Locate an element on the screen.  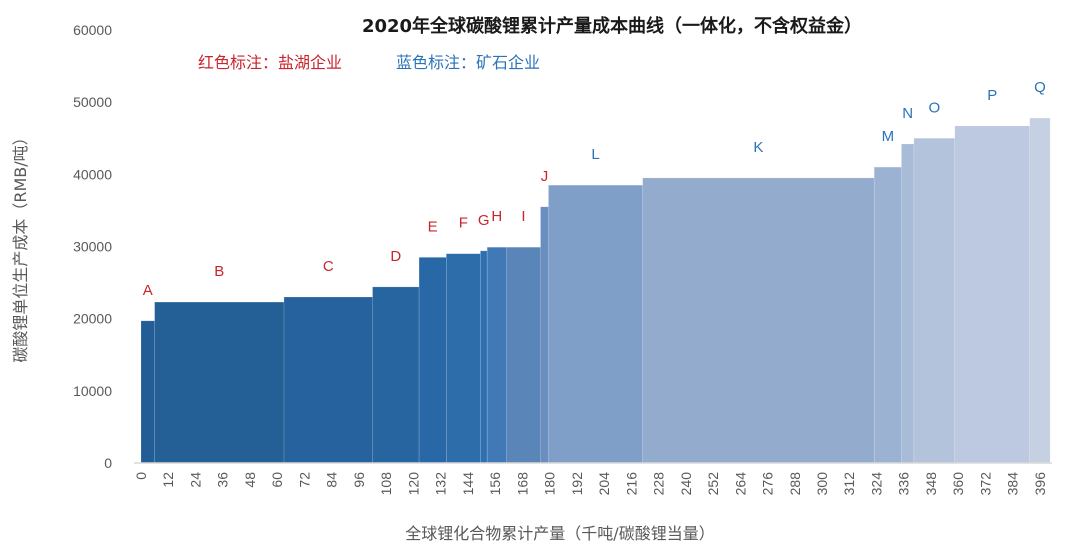
x-tick-label: 336 is located at coordinates (904, 484).